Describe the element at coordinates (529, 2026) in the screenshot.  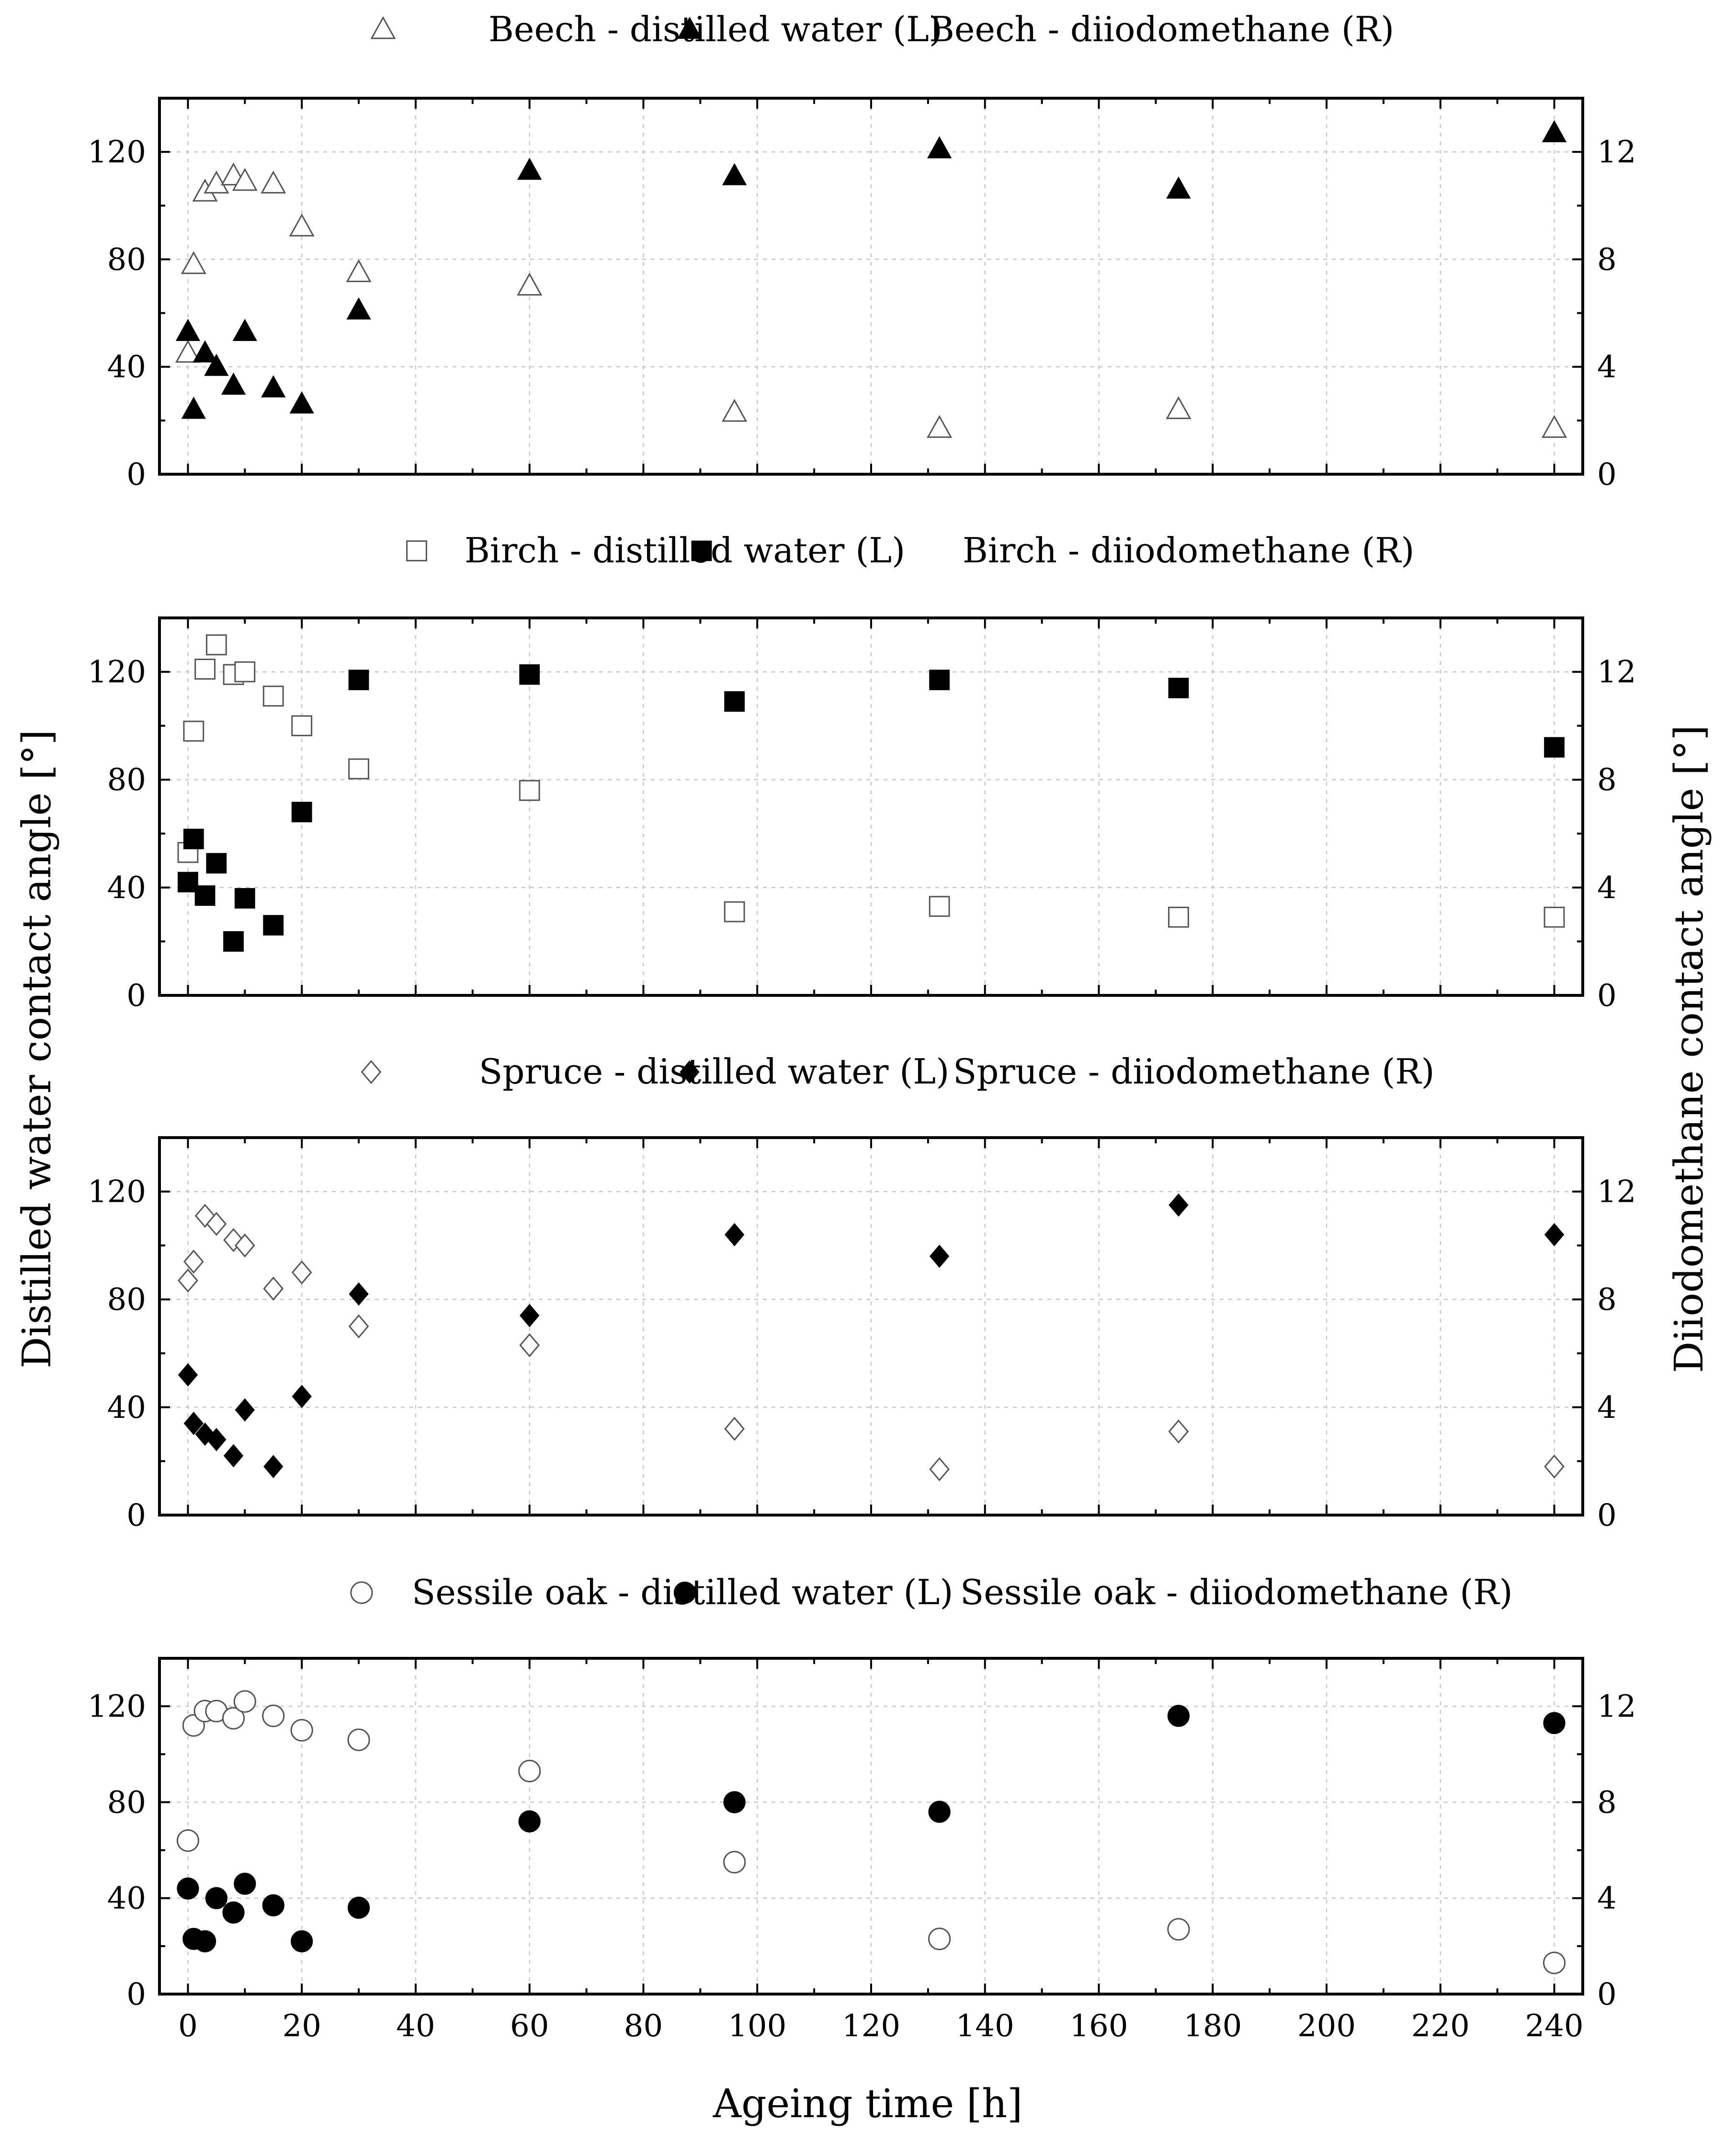
I see `x-tick-label: 60` at that location.